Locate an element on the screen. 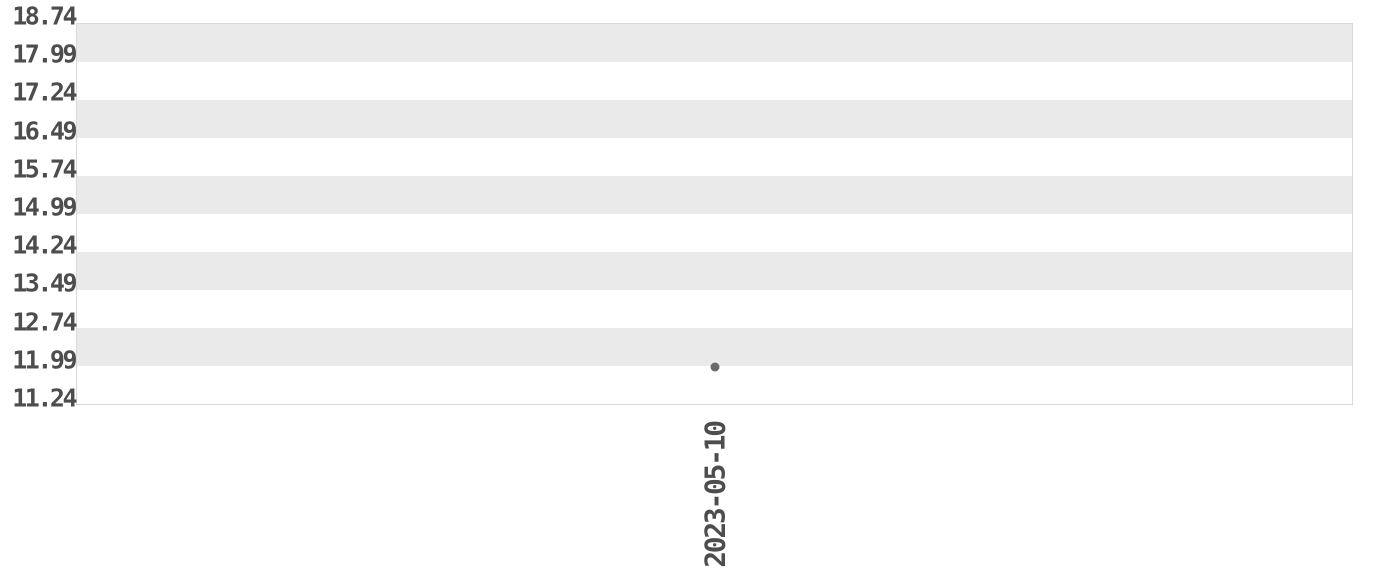 The image size is (1380, 580). y-tick-label: 14.99 is located at coordinates (44, 207).